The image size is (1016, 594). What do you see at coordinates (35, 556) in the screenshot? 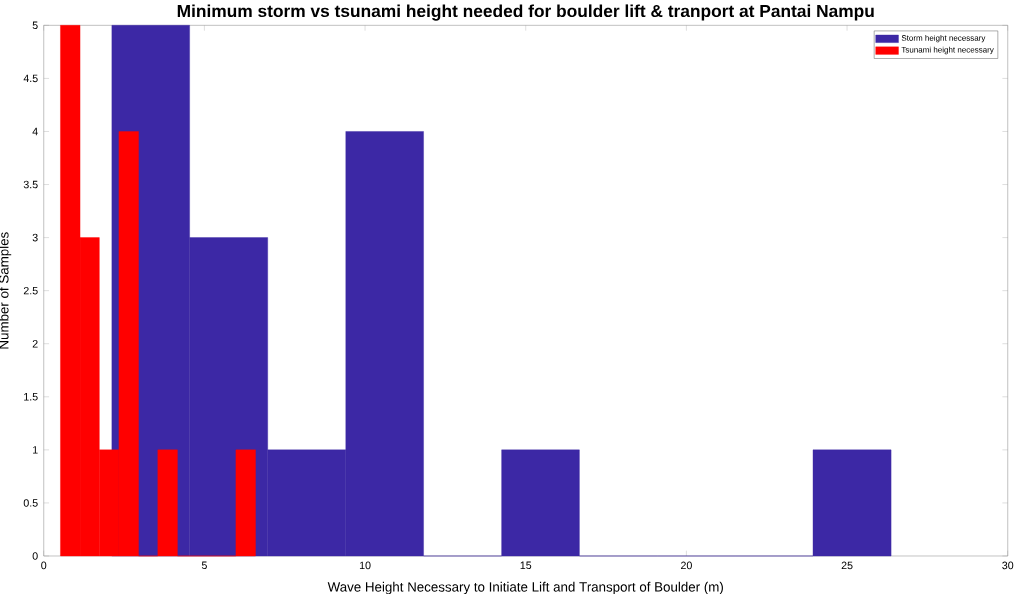
I see `y-tick-label: 0` at bounding box center [35, 556].